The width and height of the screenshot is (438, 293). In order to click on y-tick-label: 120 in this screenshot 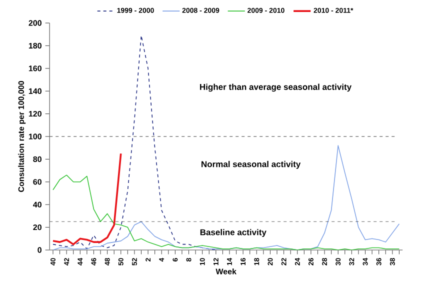, I will do `click(35, 113)`.